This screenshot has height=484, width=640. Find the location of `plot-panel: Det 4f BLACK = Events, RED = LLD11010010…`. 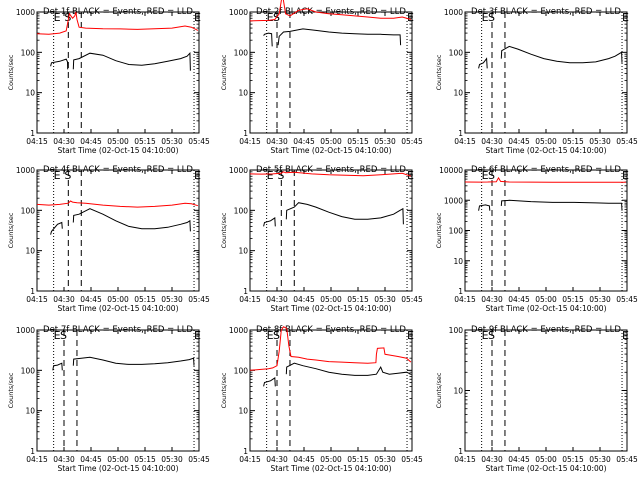

plot-panel: Det 4f BLACK = Events, RED = LLD11010010… is located at coordinates (108, 239).